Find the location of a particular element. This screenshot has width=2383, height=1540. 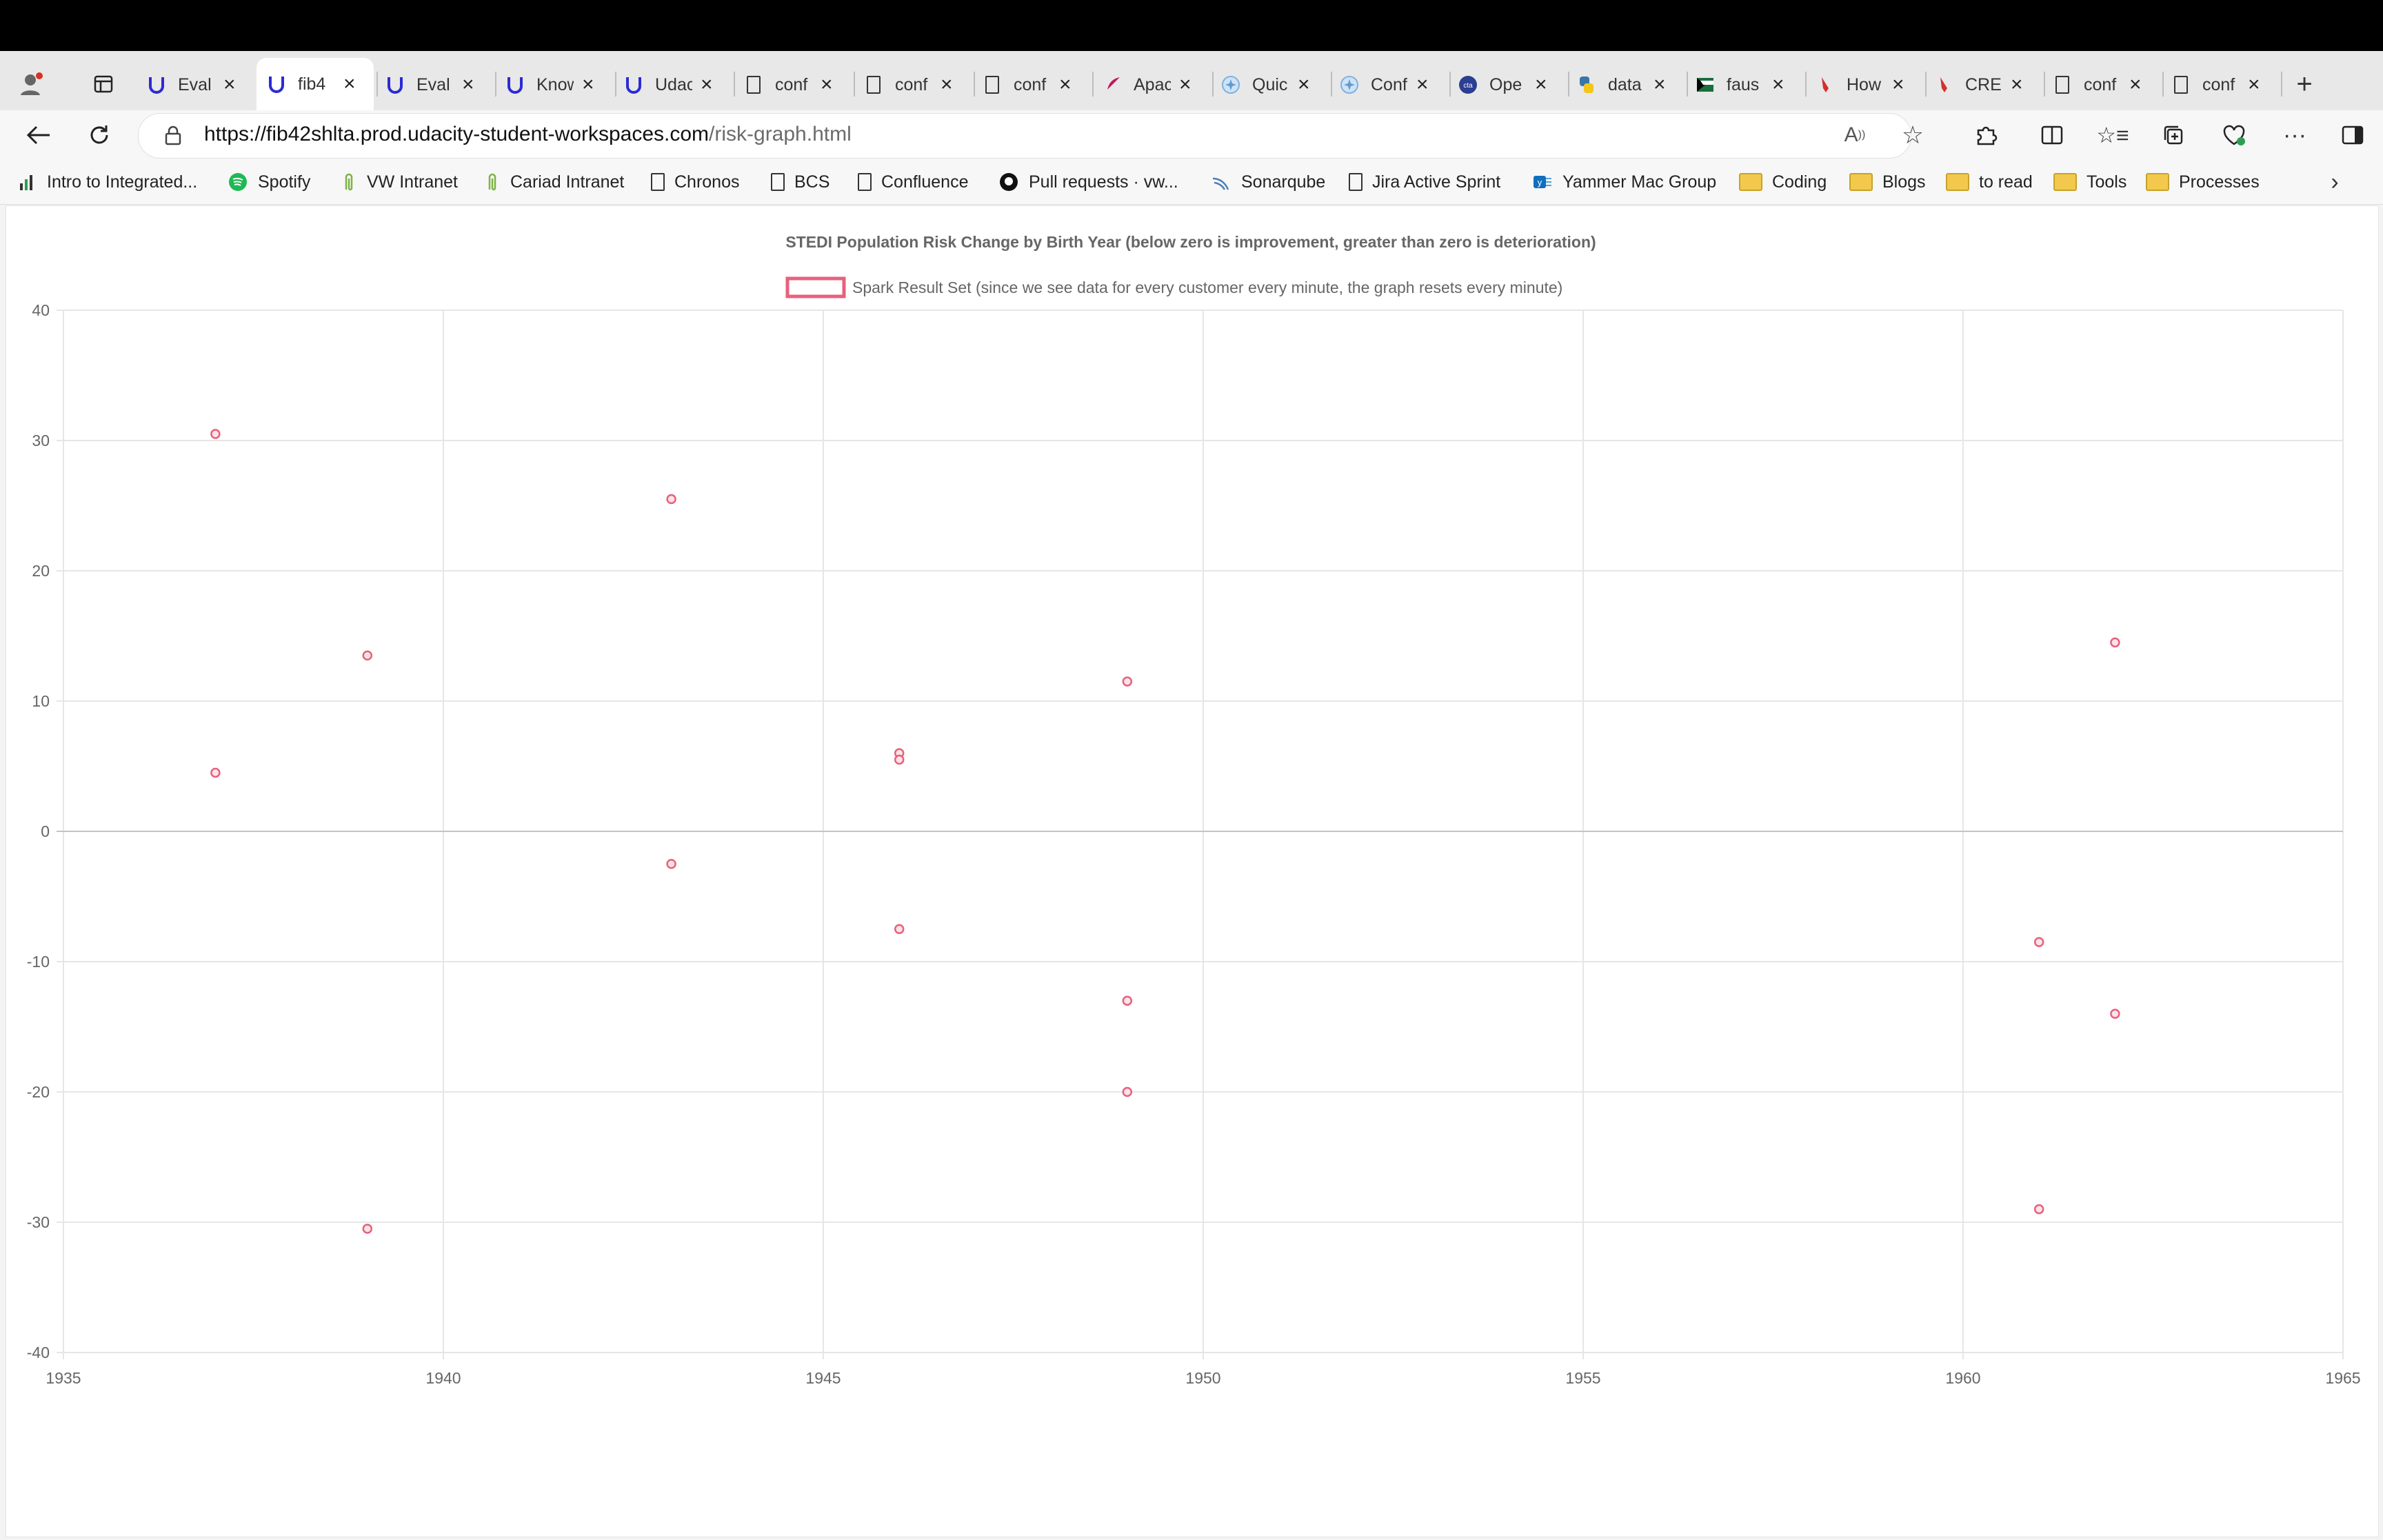

y-tick-label: -40 is located at coordinates (38, 1353).